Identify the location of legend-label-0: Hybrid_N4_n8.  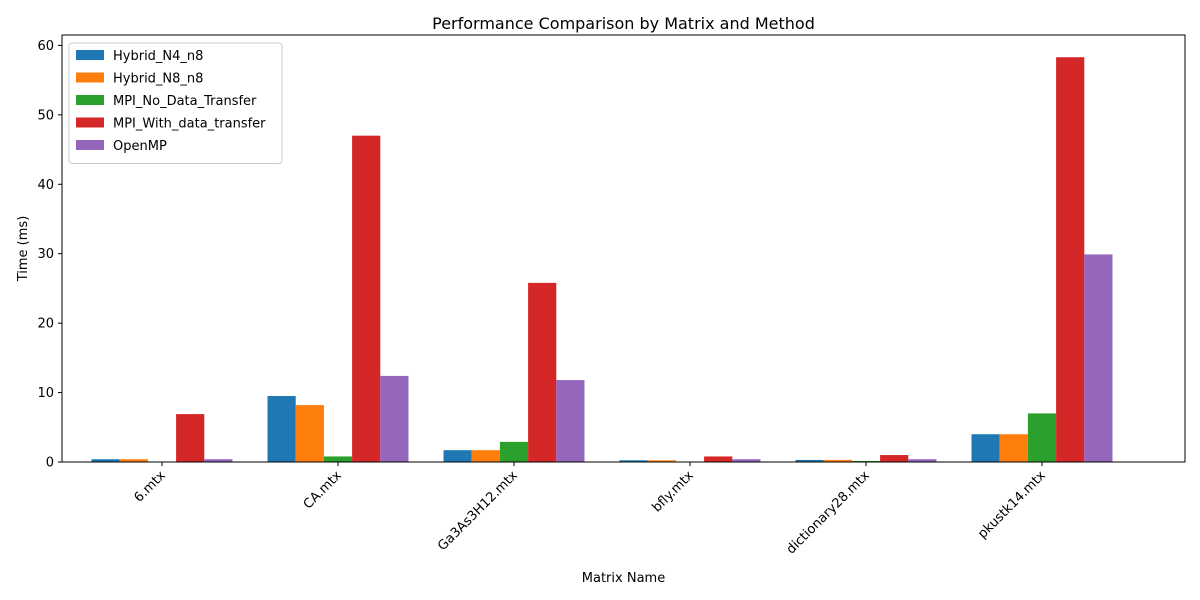
(158, 56).